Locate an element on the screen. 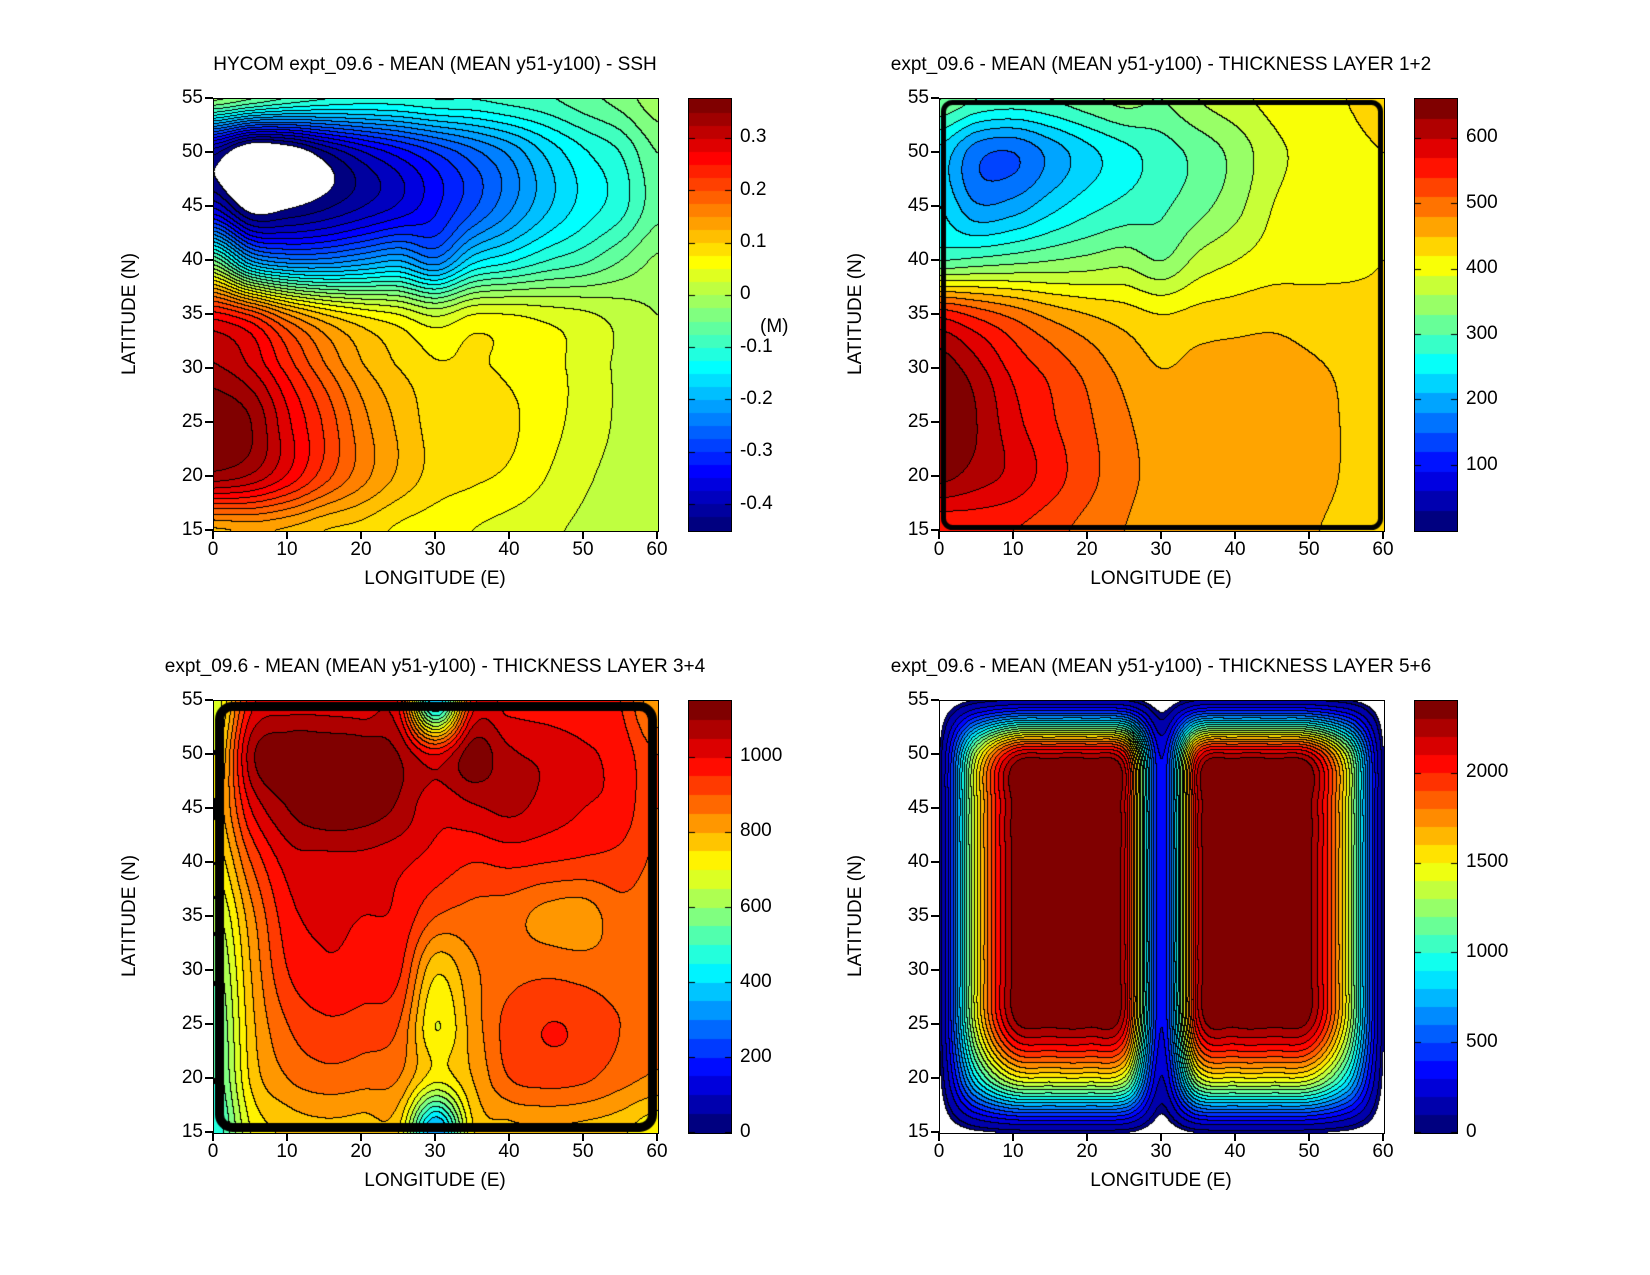  y-tick-label: 55 is located at coordinates (192, 97).